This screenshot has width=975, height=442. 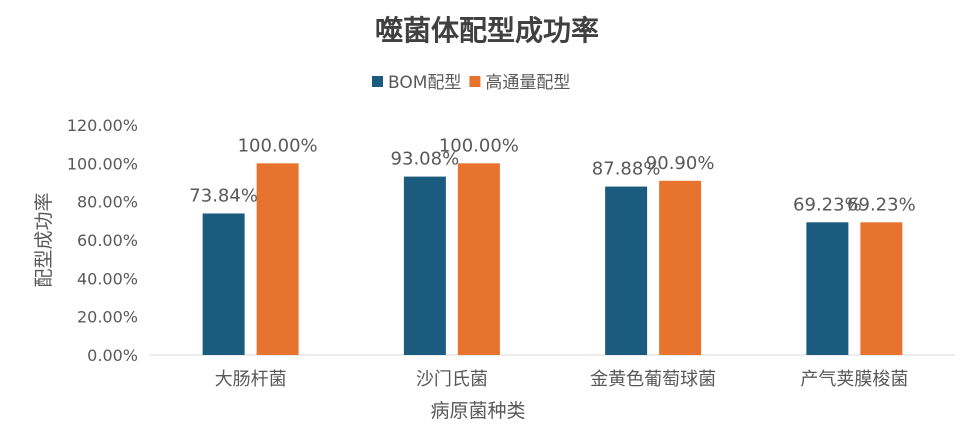 What do you see at coordinates (102, 125) in the screenshot?
I see `y-tick-label: 120.00%` at bounding box center [102, 125].